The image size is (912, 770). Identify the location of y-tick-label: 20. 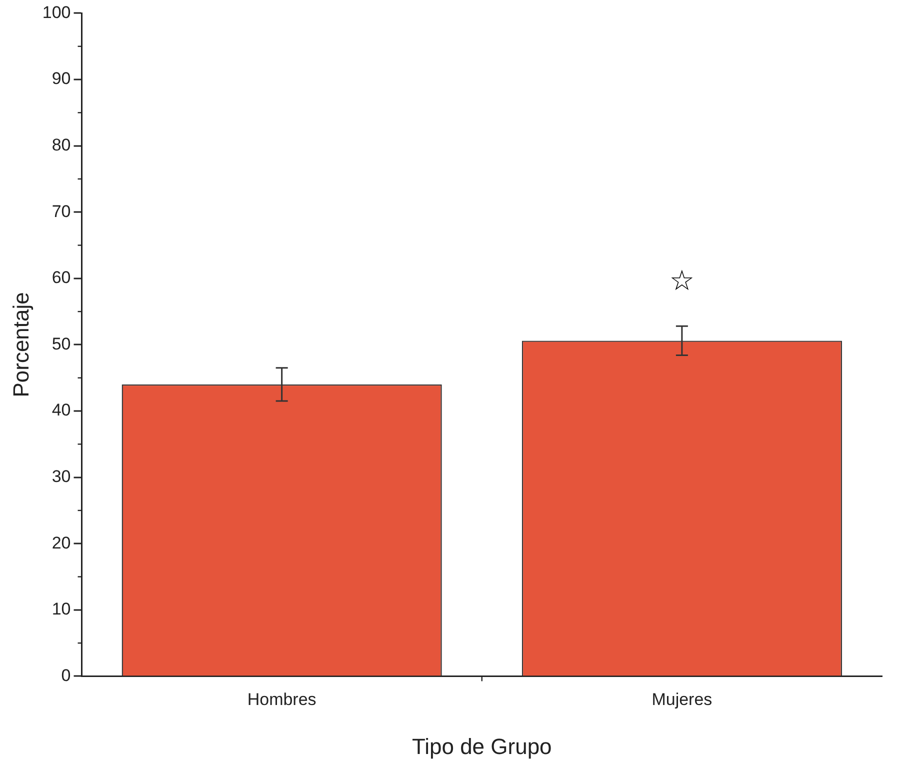
(61, 542).